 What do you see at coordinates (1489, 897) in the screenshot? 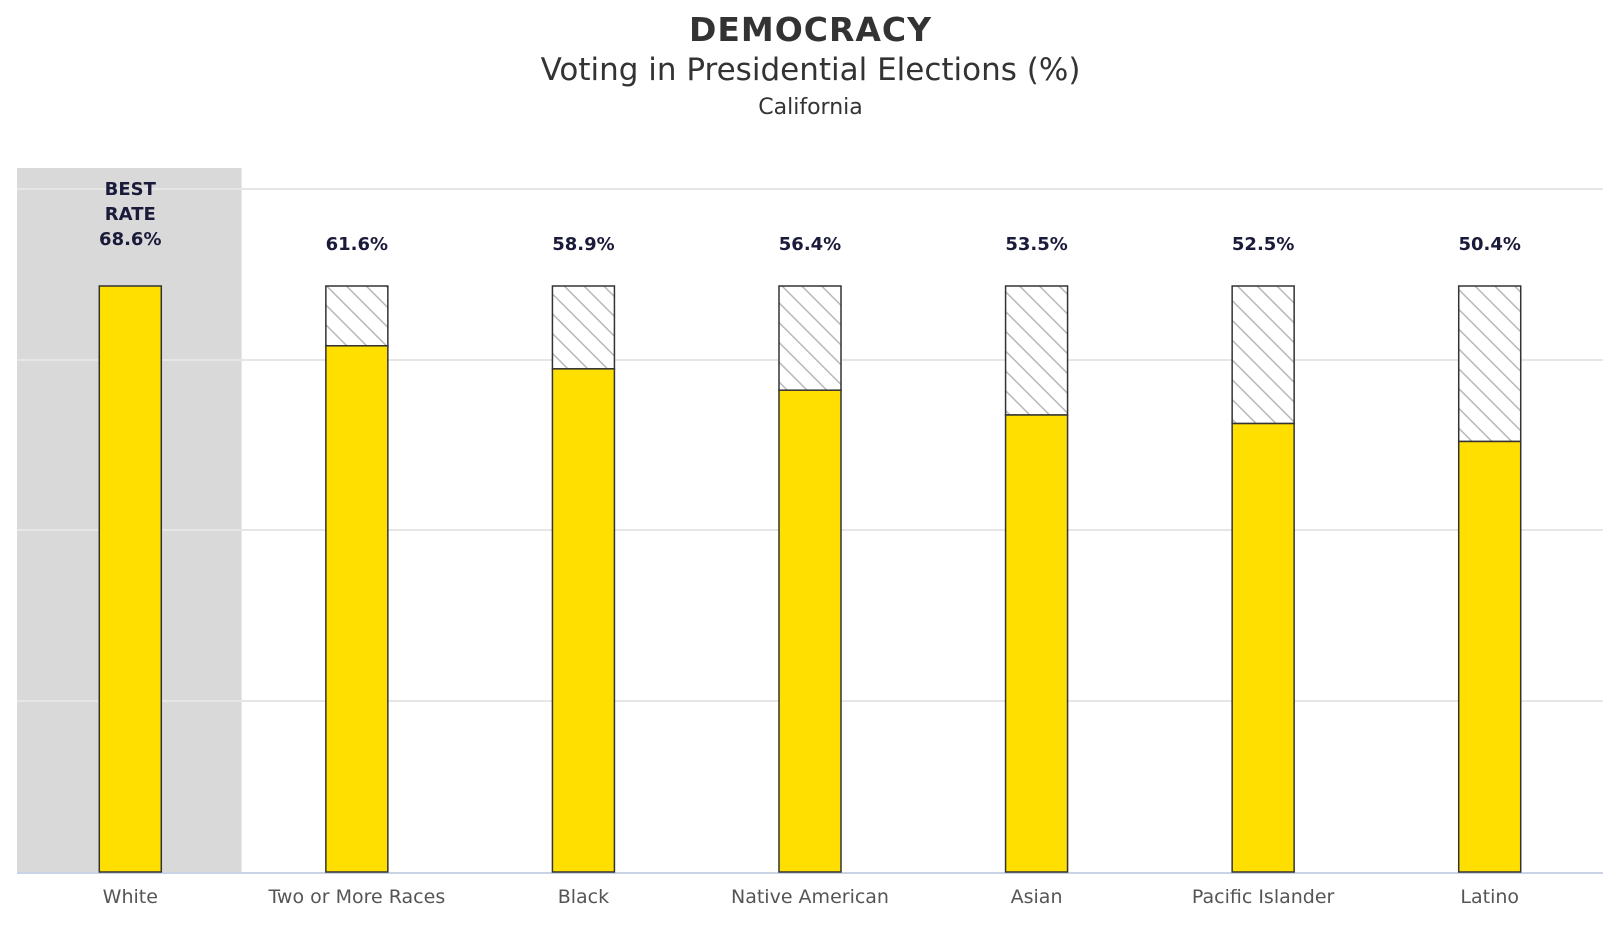
I see `category-label: Latino` at bounding box center [1489, 897].